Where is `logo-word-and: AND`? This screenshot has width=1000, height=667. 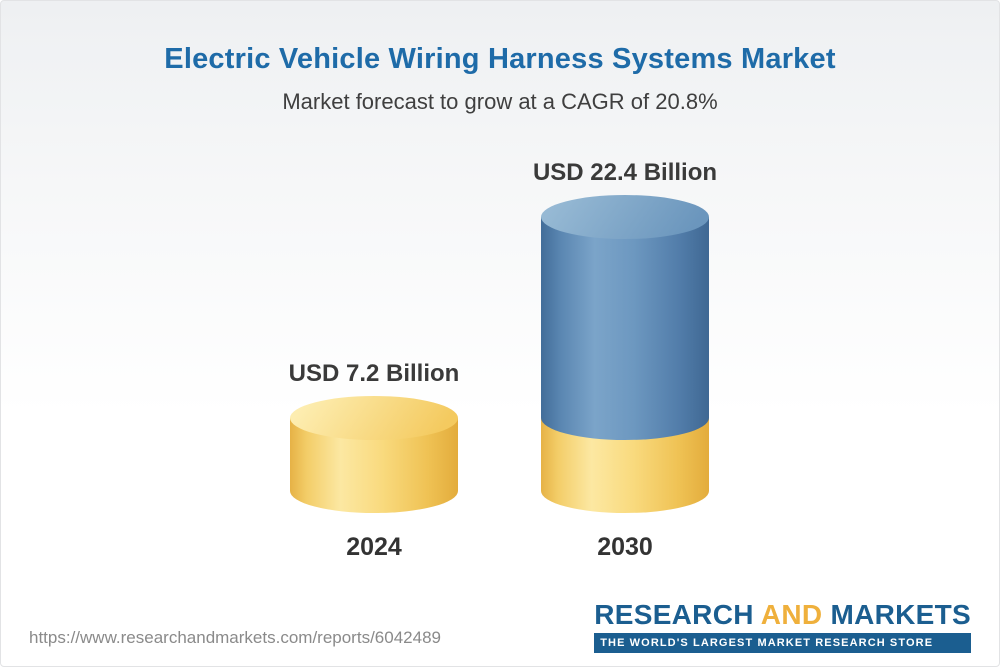
logo-word-and: AND is located at coordinates (791, 614).